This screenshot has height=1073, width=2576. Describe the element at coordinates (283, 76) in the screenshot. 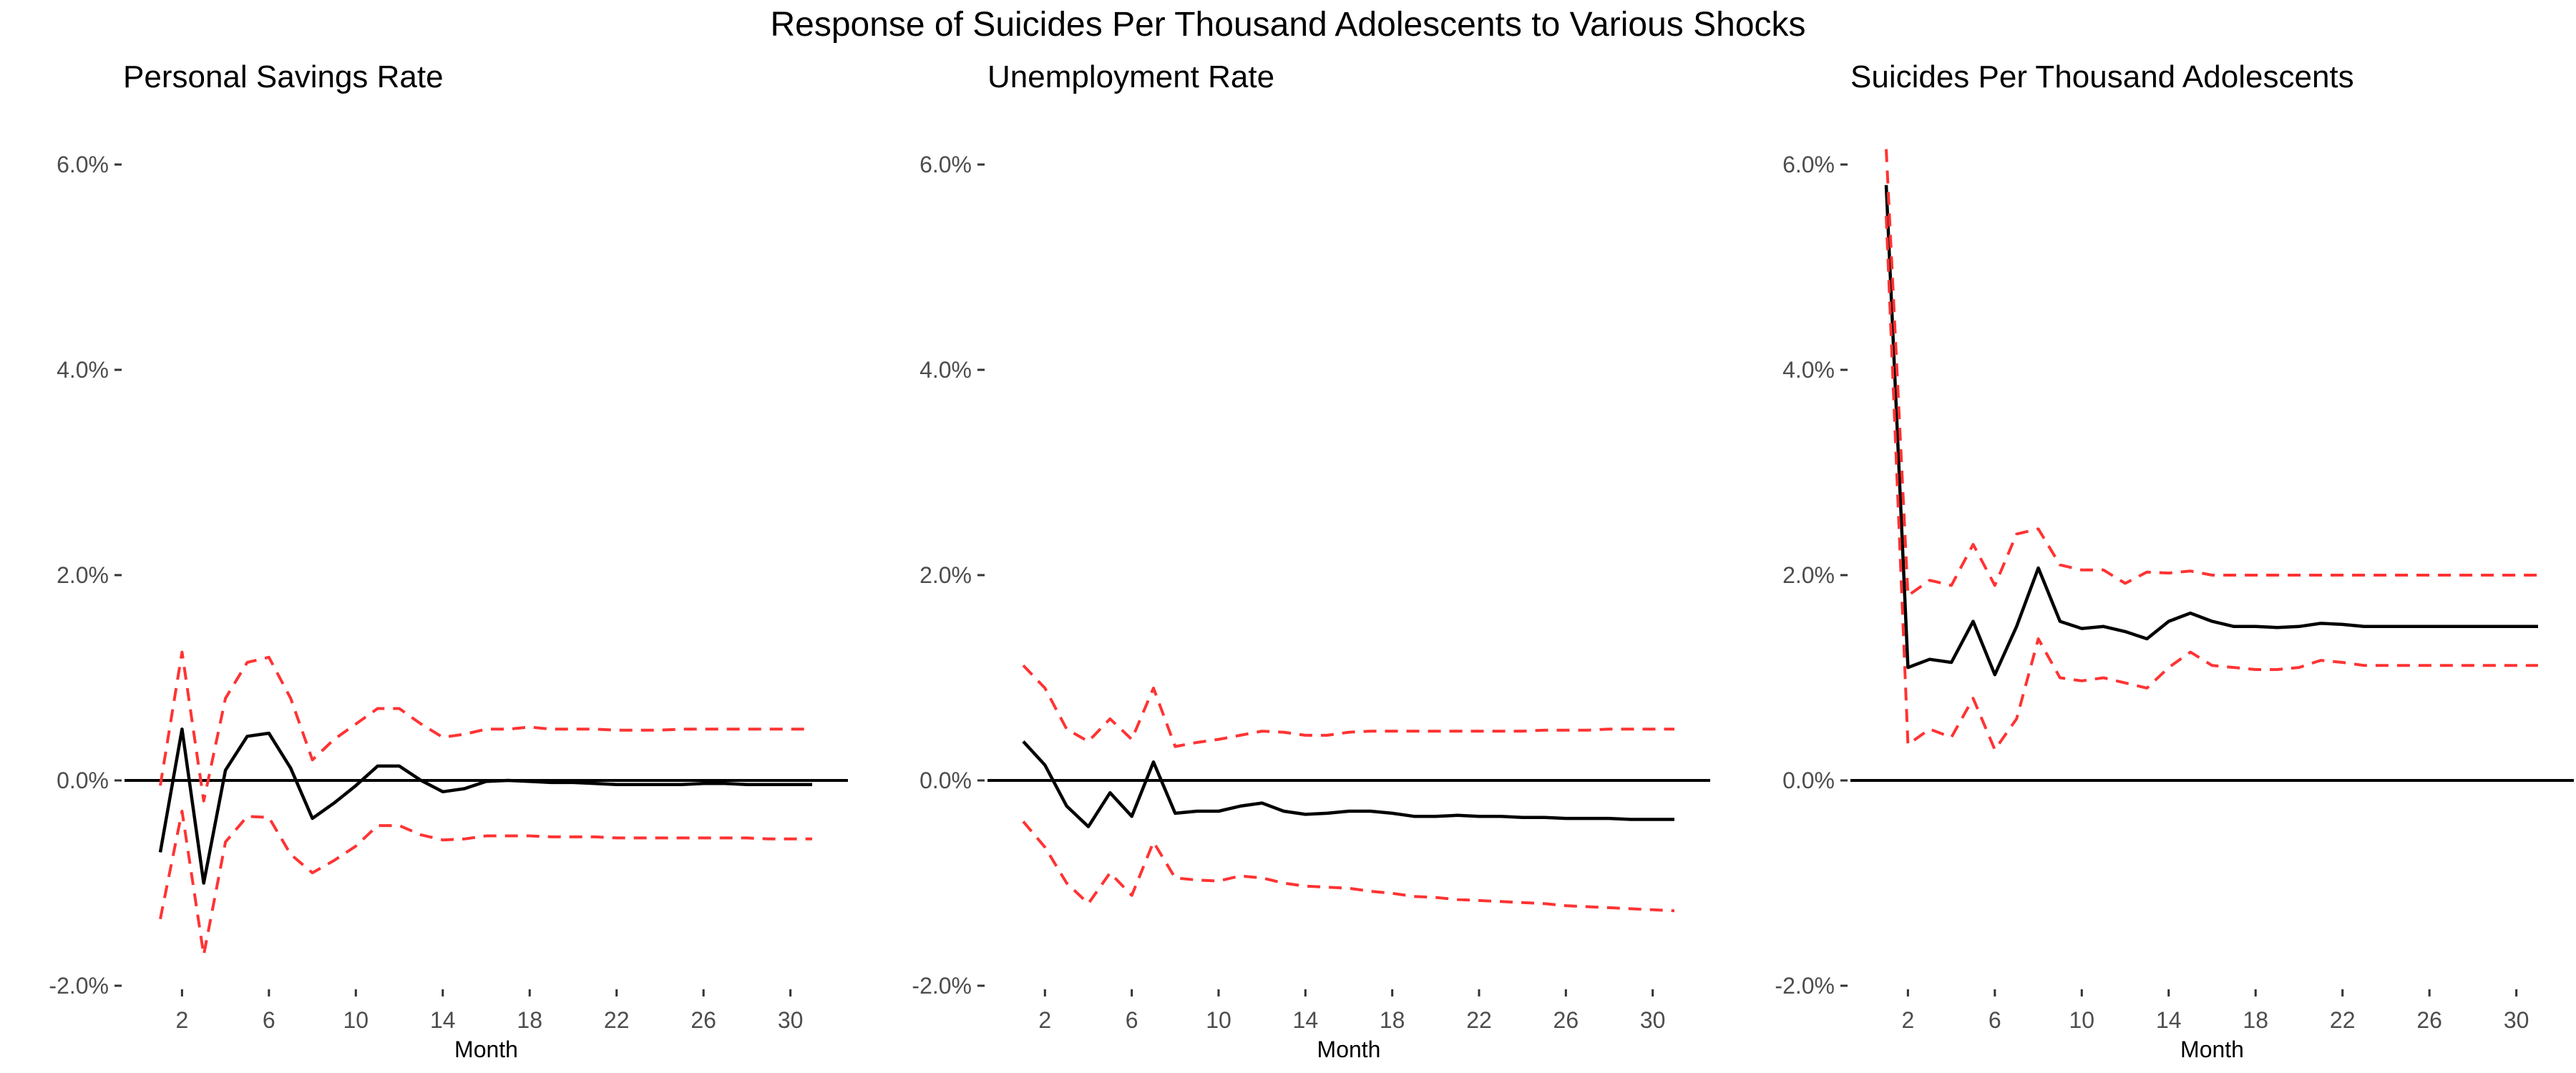

I see `panel-title: Personal Savings Rate` at that location.